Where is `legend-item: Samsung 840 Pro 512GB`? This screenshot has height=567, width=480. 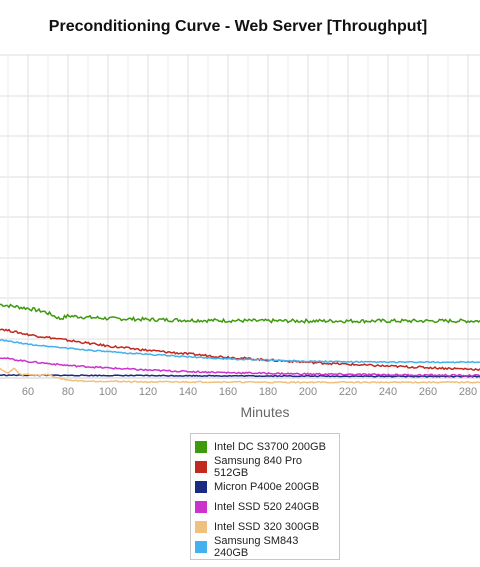
legend-item: Samsung 840 Pro 512GB is located at coordinates (265, 467).